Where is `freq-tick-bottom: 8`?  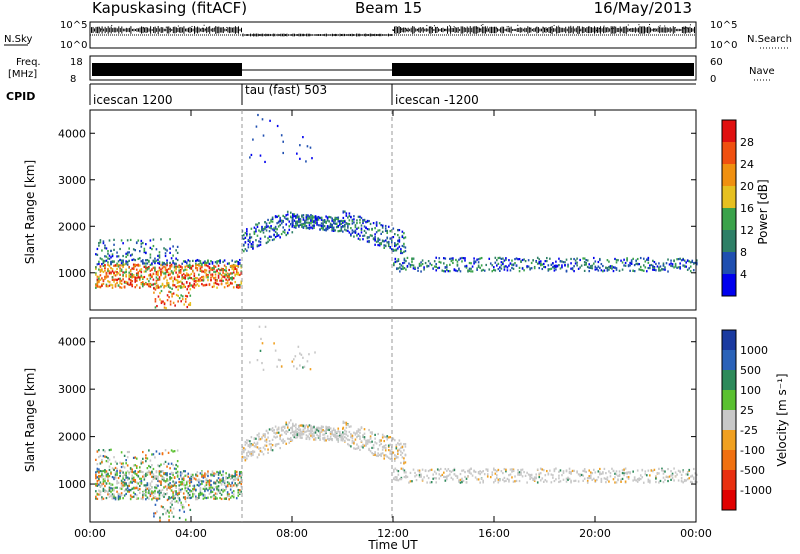
freq-tick-bottom: 8 is located at coordinates (73, 79).